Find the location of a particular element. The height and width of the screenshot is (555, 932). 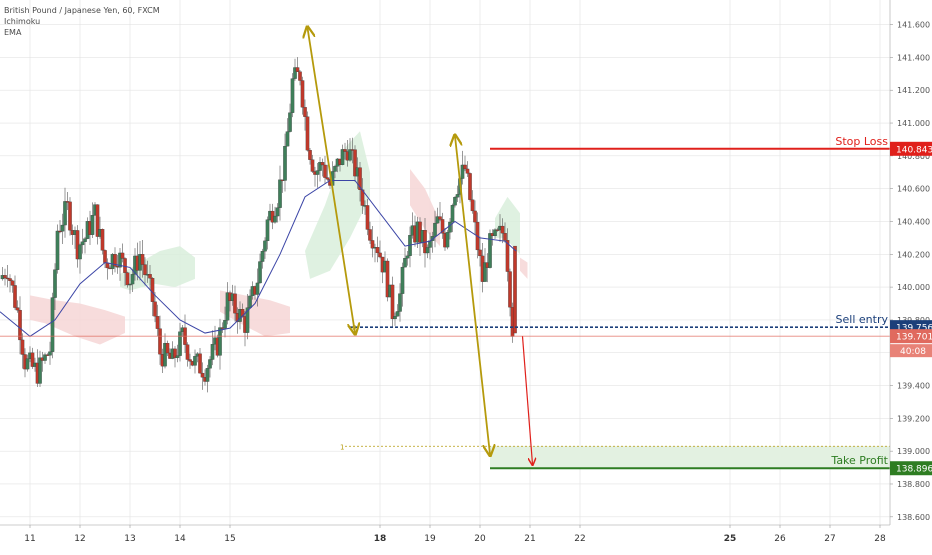

price-tick-label: 139.400 is located at coordinates (913, 386).